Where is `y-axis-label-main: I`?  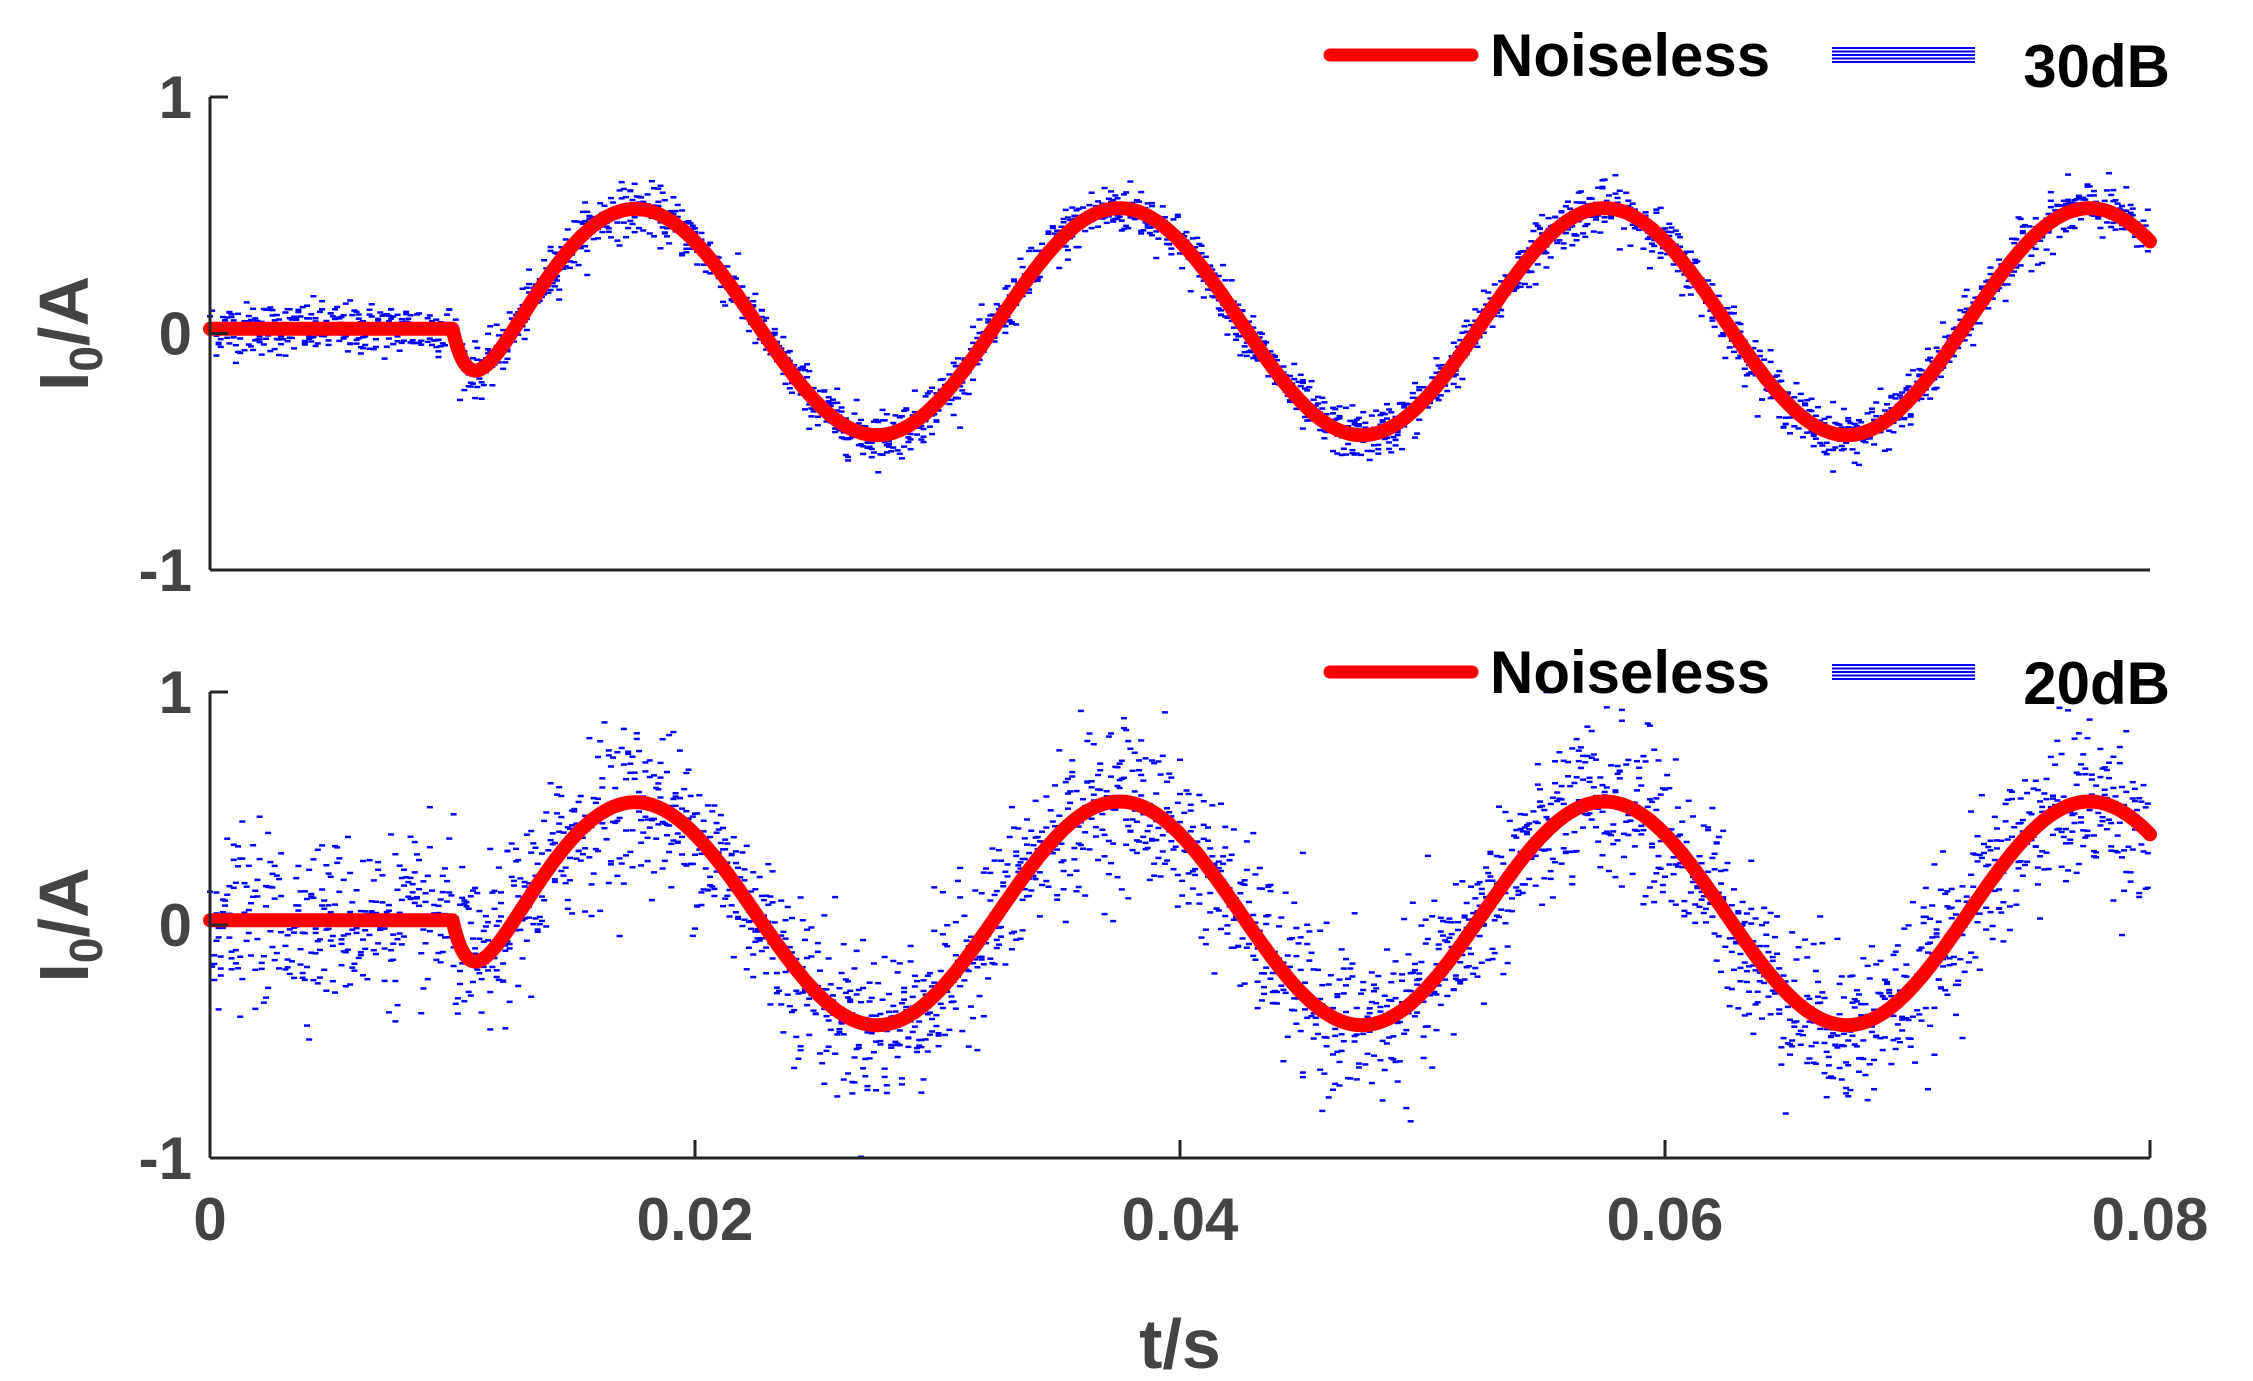 y-axis-label-main: I is located at coordinates (64, 381).